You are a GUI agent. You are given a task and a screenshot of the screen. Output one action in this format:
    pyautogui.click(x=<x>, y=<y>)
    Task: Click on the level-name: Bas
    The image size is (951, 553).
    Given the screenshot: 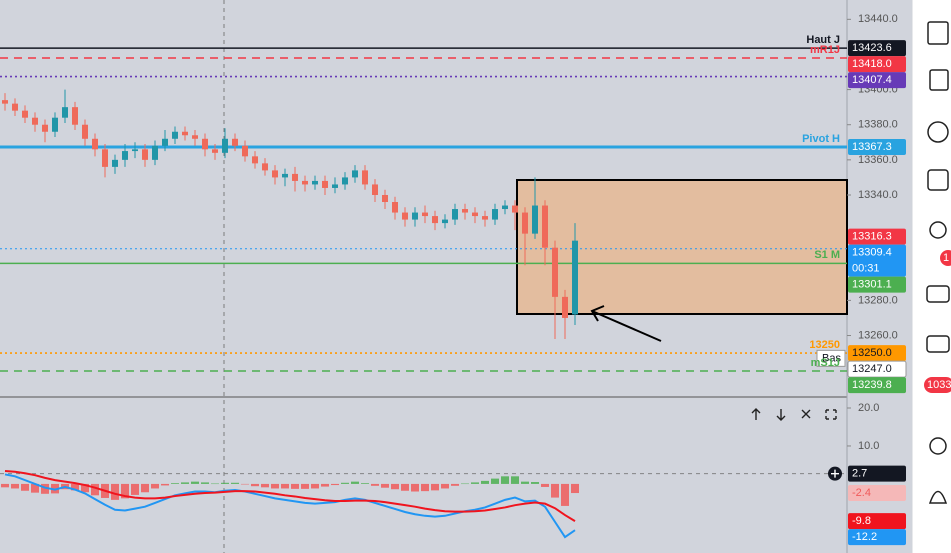 What is the action you would take?
    pyautogui.click(x=831, y=358)
    